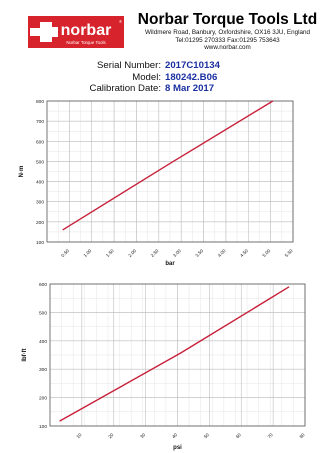  I want to click on x-tick-label: 1.00, so click(88, 253).